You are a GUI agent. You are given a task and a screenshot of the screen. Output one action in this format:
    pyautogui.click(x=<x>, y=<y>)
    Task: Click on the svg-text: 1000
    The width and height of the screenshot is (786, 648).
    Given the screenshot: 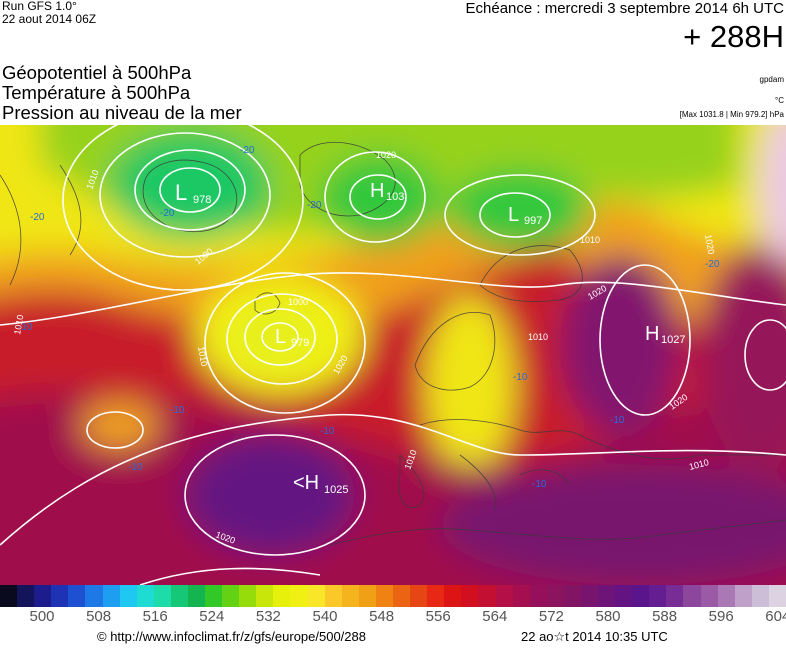 What is the action you would take?
    pyautogui.click(x=298, y=302)
    